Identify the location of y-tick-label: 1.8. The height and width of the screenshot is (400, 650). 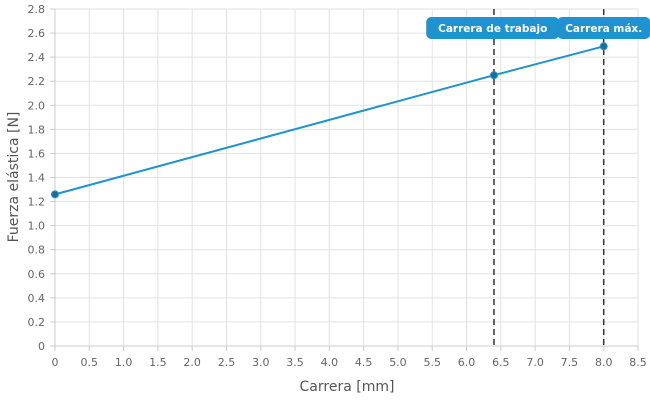
(37, 129).